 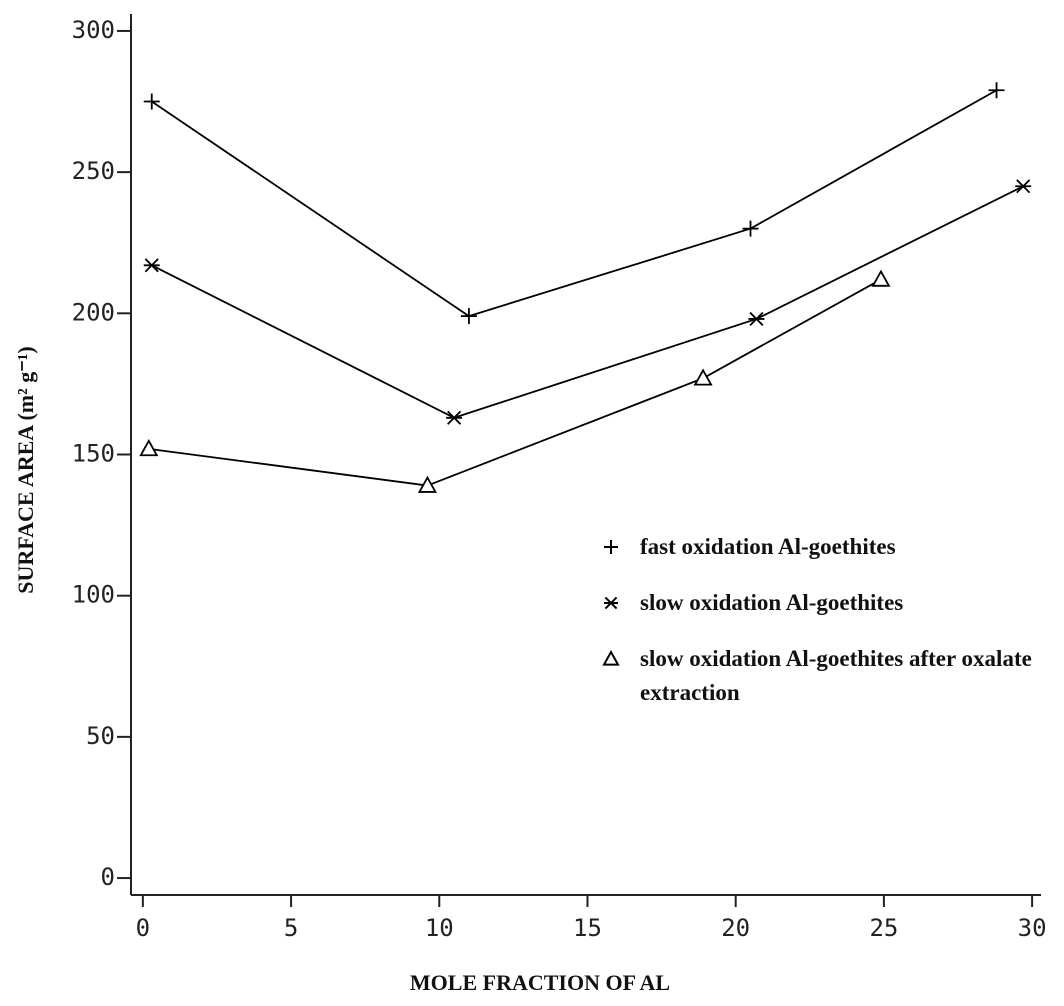 I want to click on legend-entry: fast oxidation Al-goethites, so click(x=820, y=547).